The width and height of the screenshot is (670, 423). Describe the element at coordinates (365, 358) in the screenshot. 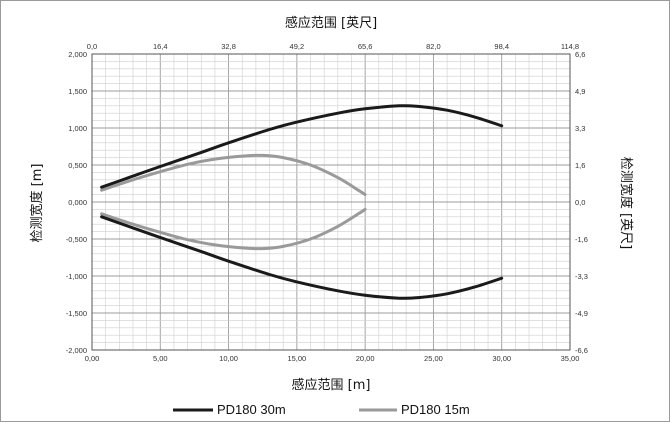

I see `x-tick-label: 20,00` at that location.